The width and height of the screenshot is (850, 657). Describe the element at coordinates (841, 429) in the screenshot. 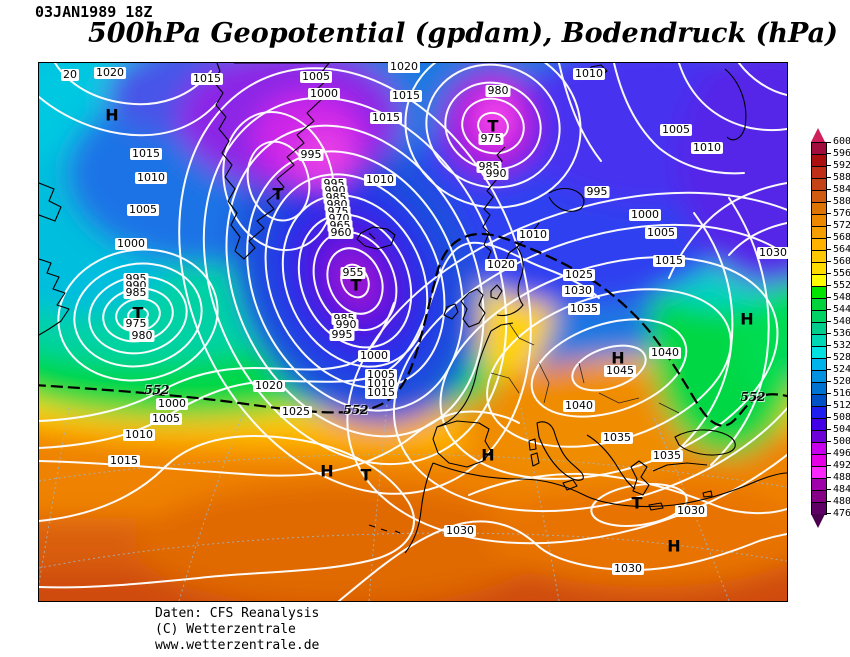

I see `colorbar-label: 504` at that location.